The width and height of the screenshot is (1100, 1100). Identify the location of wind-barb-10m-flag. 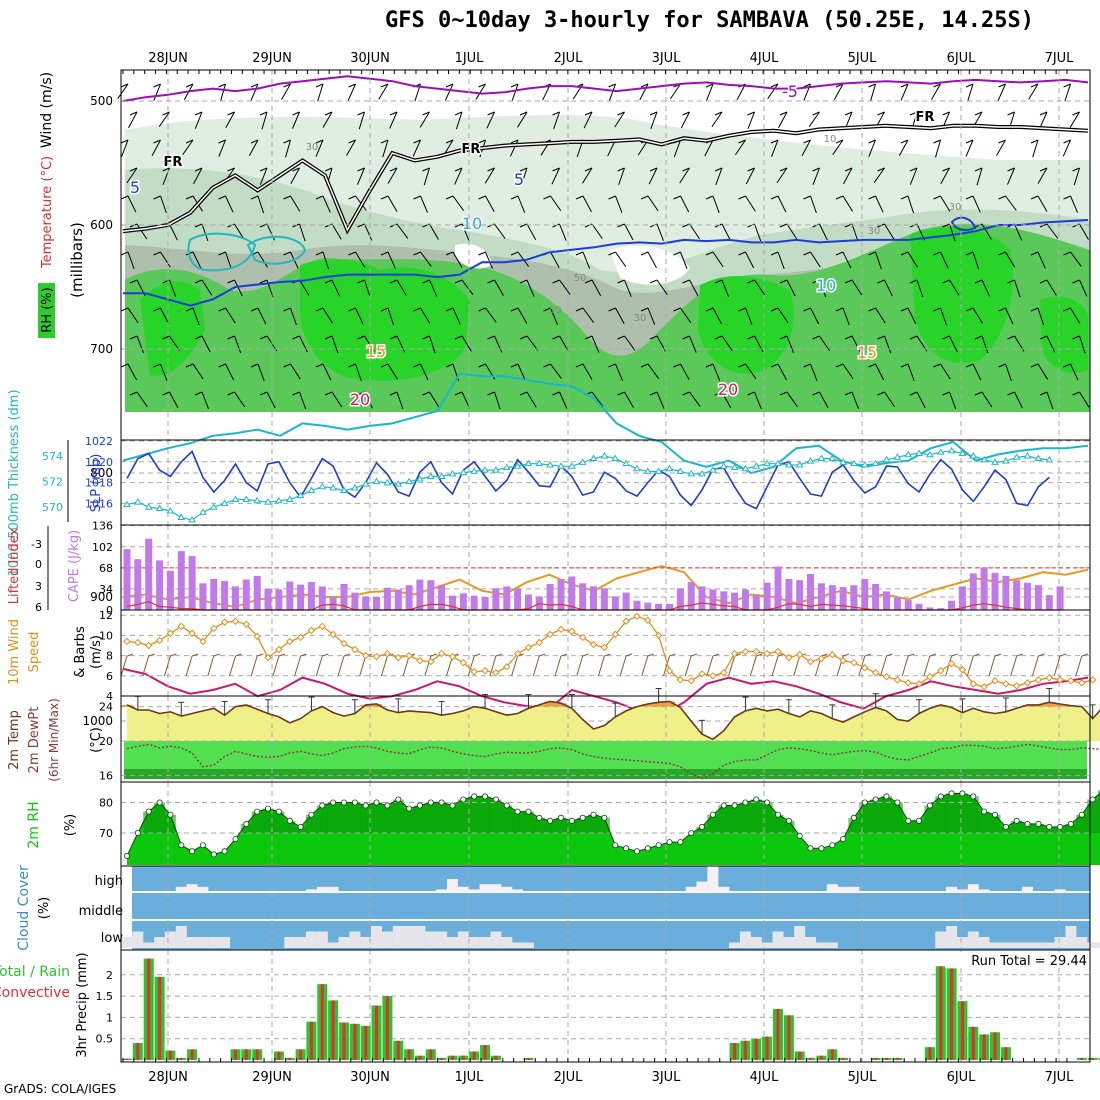
(238, 655).